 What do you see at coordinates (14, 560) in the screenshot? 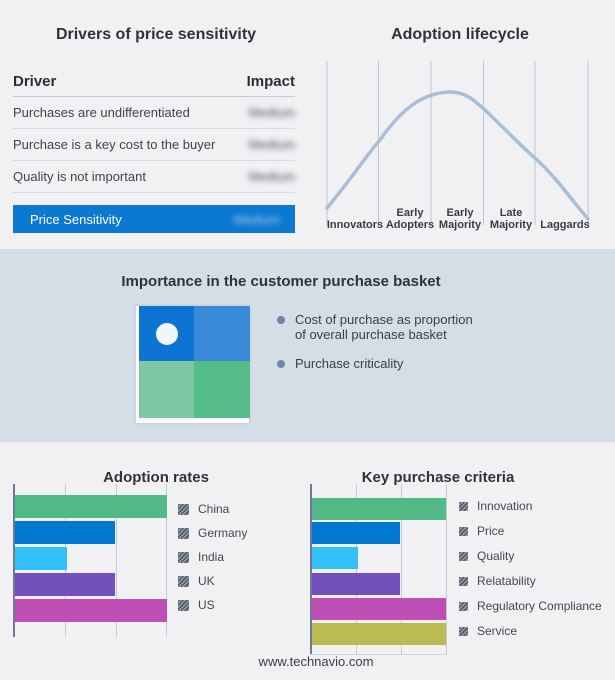
I see `adoption-y-axis` at bounding box center [14, 560].